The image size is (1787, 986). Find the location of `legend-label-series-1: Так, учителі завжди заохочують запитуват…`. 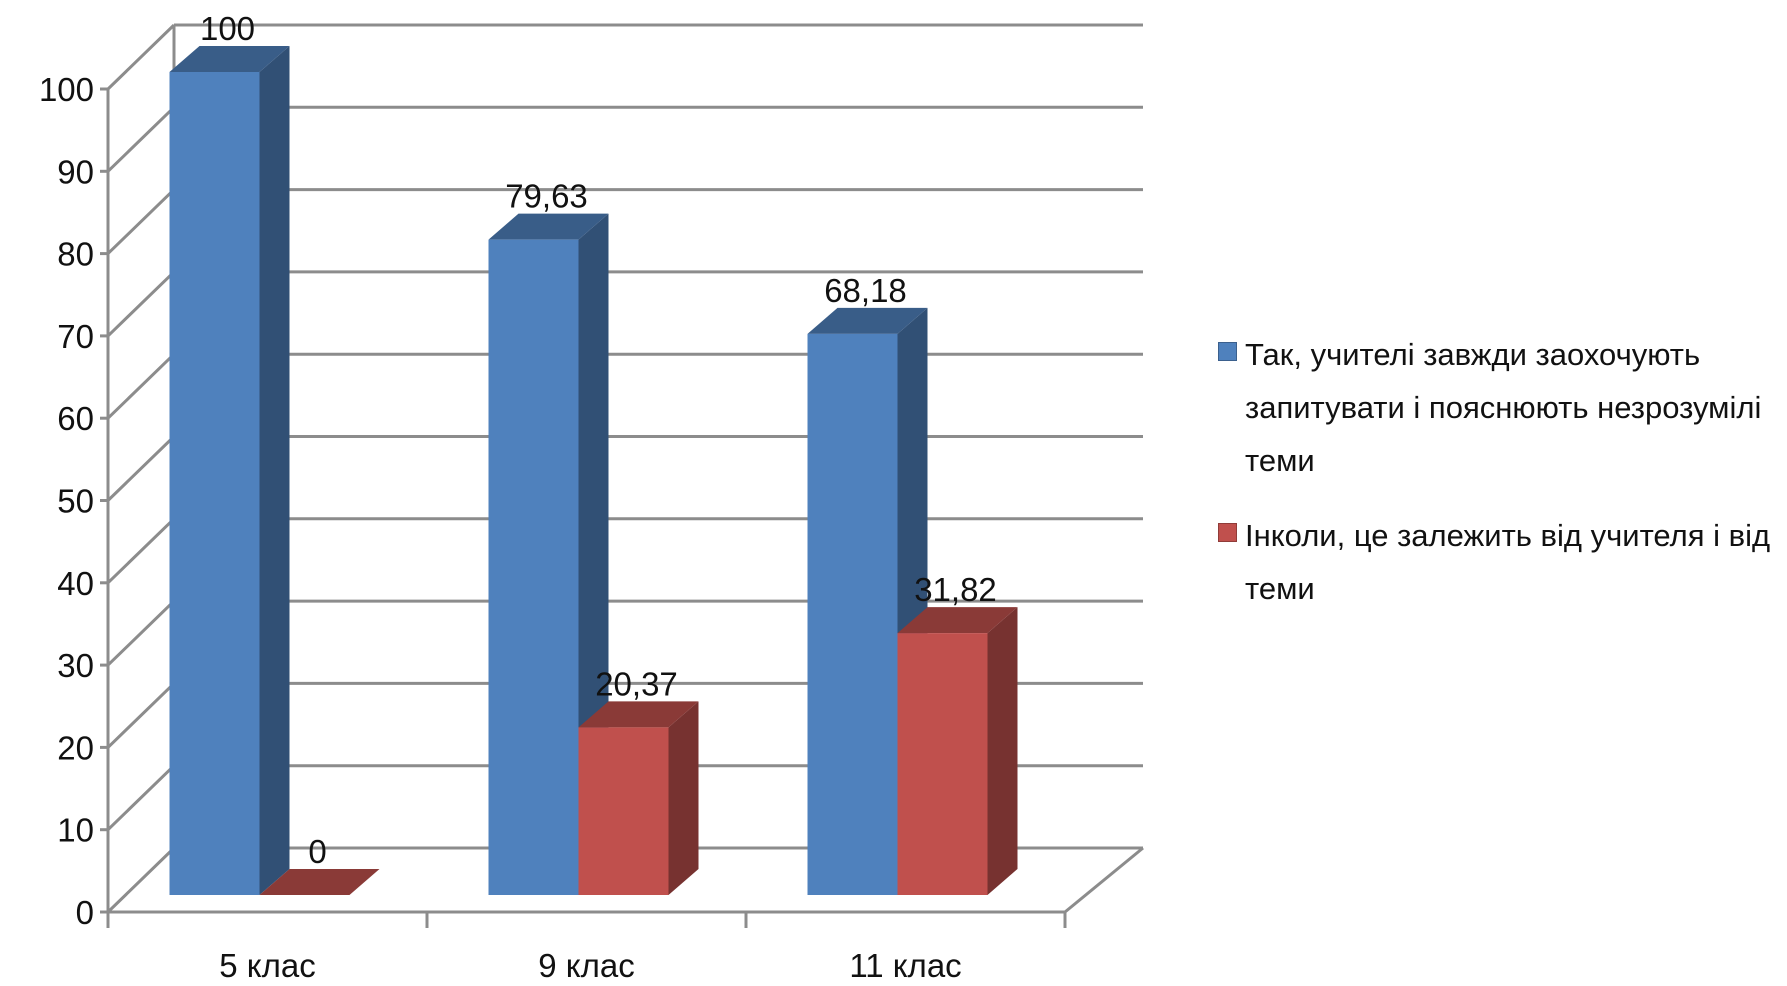

legend-label-series-1: Так, учителі завжди заохочують запитуват… is located at coordinates (1503, 407).